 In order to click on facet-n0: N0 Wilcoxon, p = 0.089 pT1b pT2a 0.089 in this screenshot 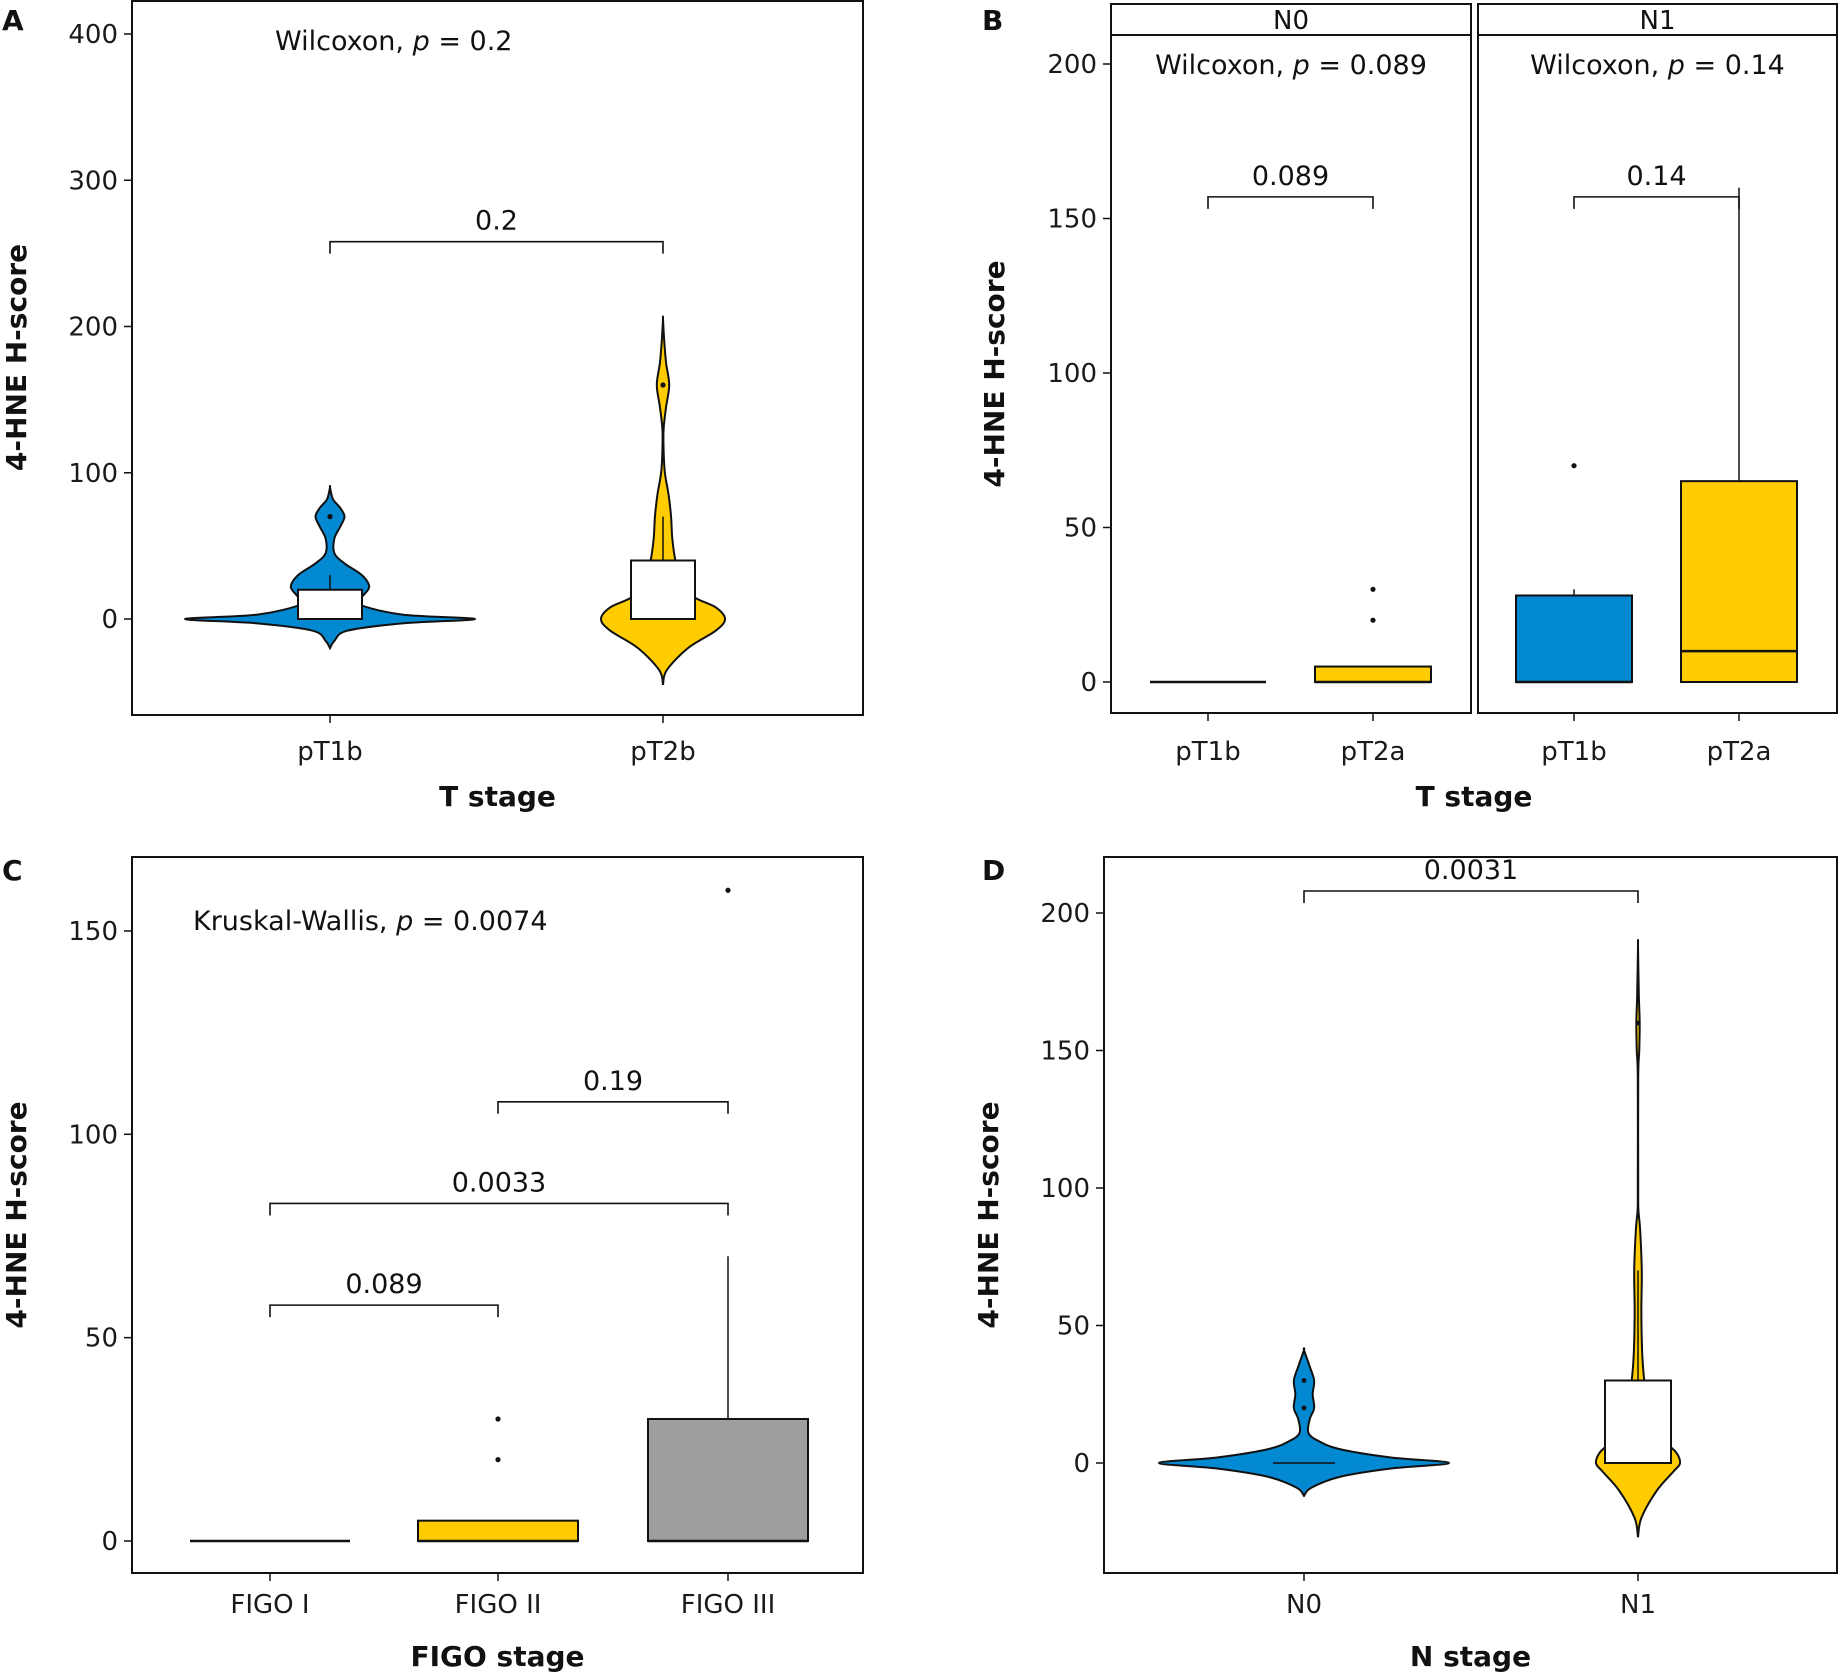, I will do `click(1291, 385)`.